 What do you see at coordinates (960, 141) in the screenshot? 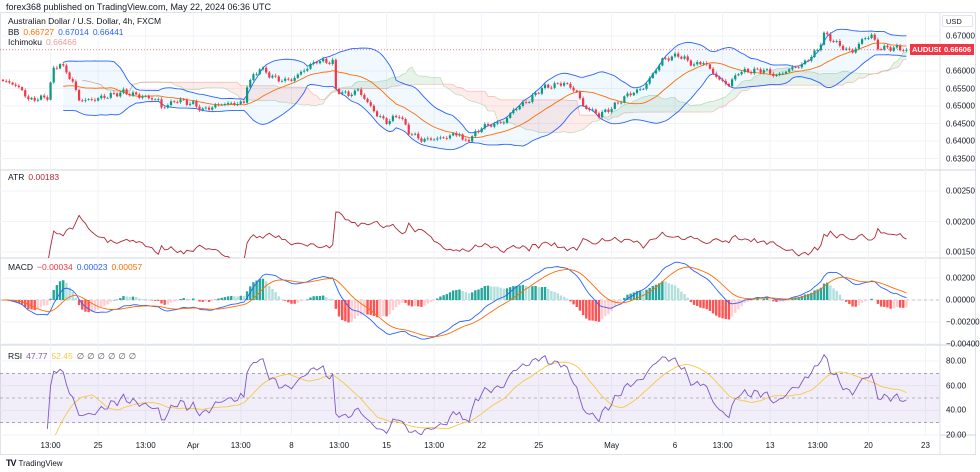
I see `value-tick: 0.64000` at bounding box center [960, 141].